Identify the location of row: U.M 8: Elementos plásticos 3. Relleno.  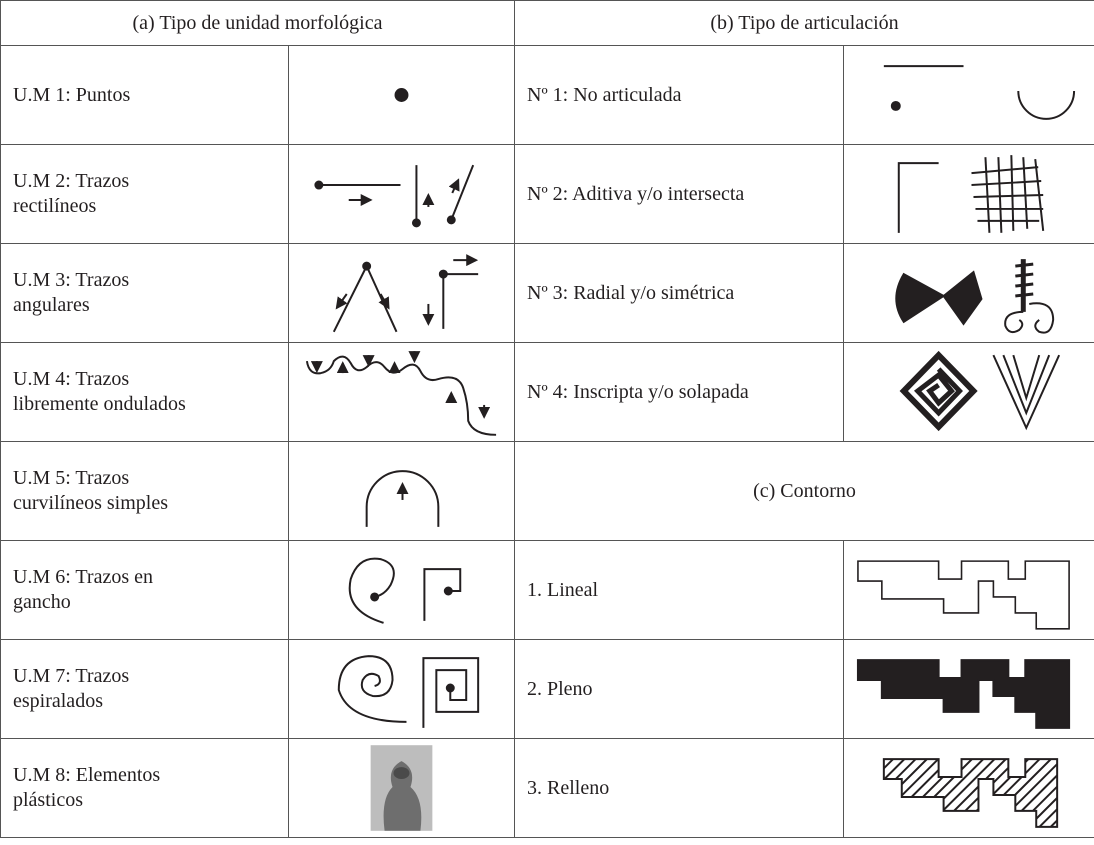
(547, 788).